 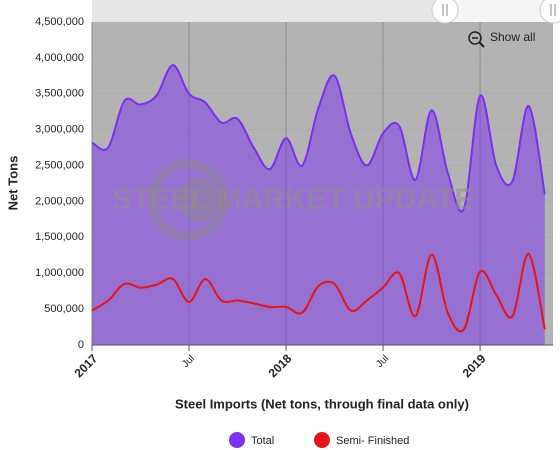 I want to click on x-tick-label: 2017, so click(x=86, y=365).